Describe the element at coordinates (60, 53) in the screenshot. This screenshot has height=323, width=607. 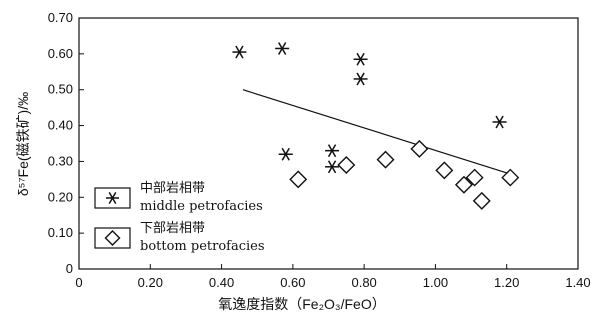
I see `y-tick-label: 0.60` at that location.